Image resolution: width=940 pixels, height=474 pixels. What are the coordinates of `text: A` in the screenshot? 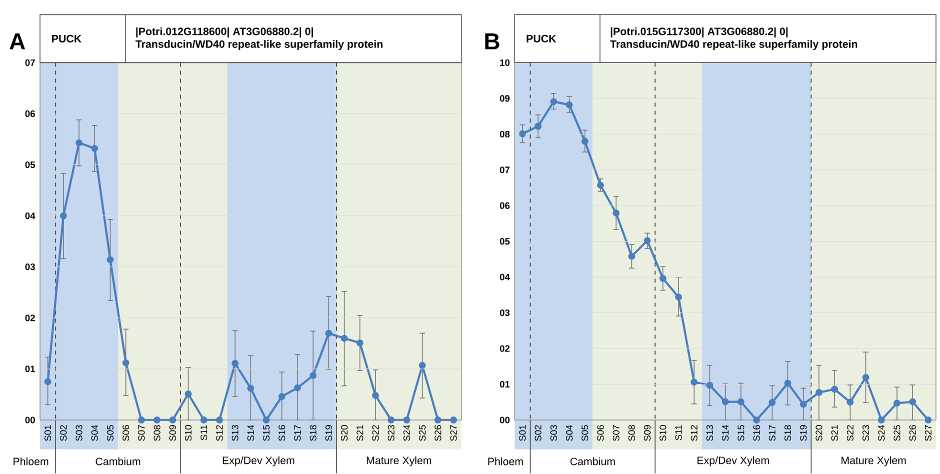 It's located at (18, 42).